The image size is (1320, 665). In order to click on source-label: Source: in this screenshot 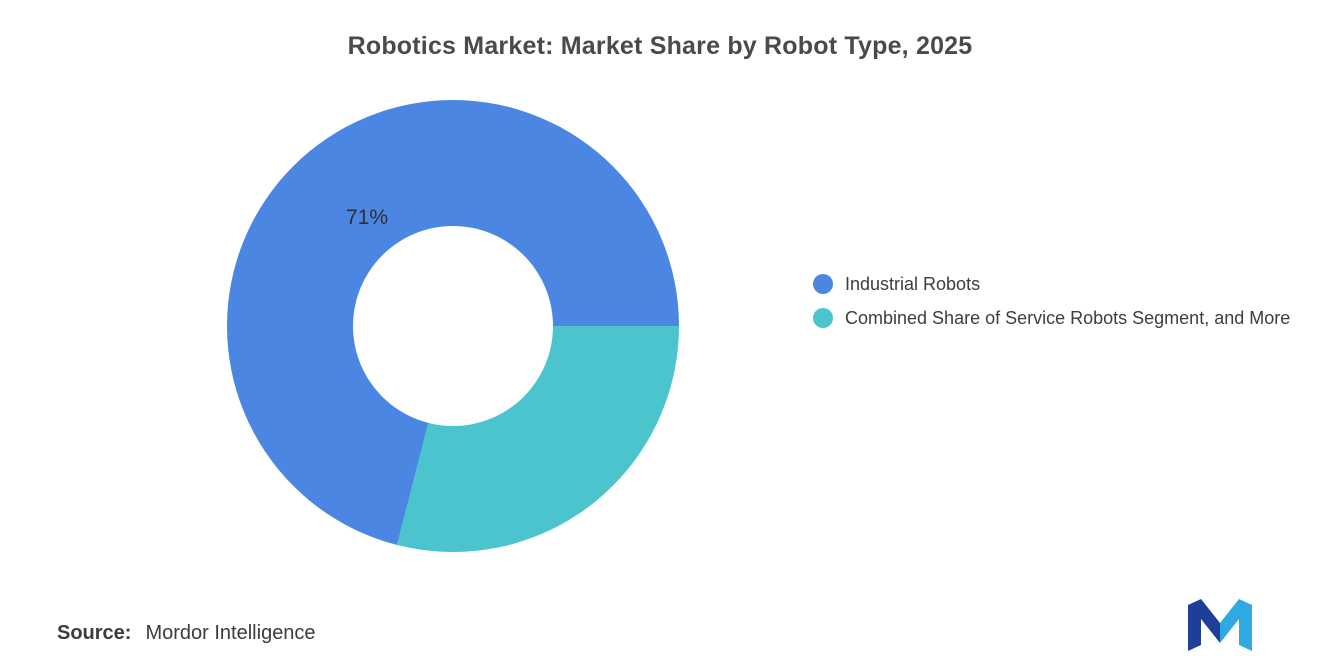, I will do `click(94, 633)`.